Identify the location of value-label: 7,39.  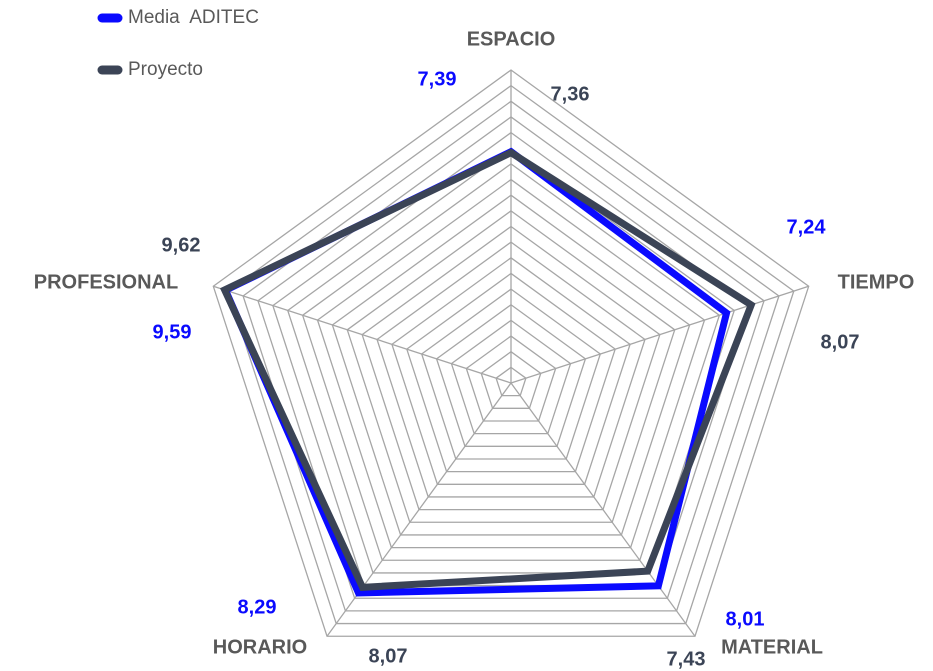
(437, 79).